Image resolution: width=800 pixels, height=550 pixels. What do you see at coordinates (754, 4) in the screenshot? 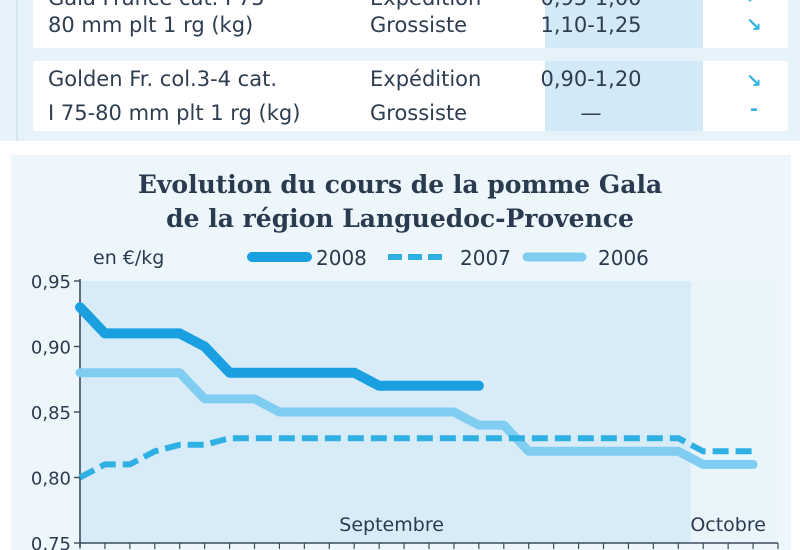
I see `trend-up-icon: ↗` at bounding box center [754, 4].